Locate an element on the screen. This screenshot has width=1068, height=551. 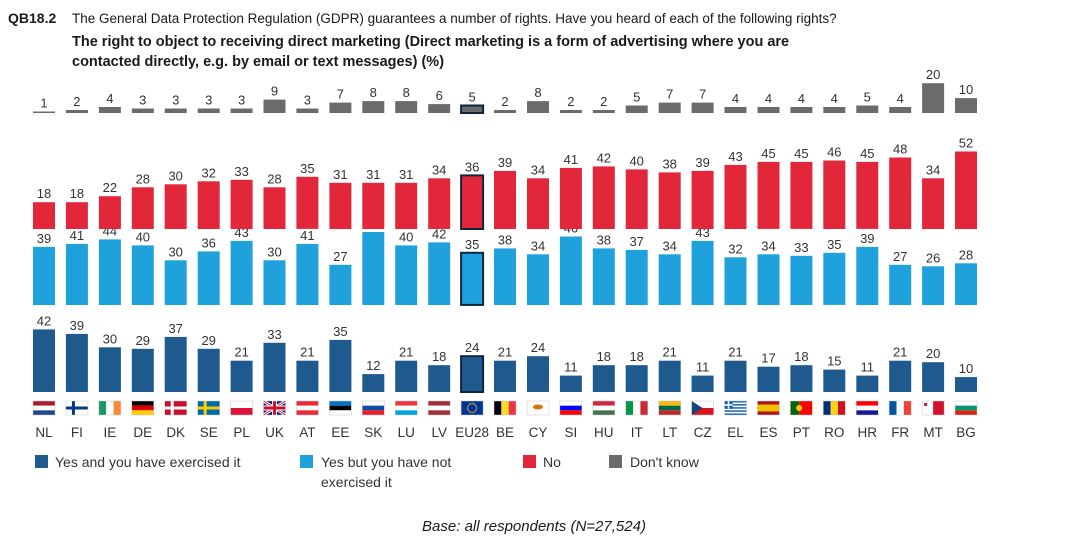
flag-bg-icon is located at coordinates (966, 408).